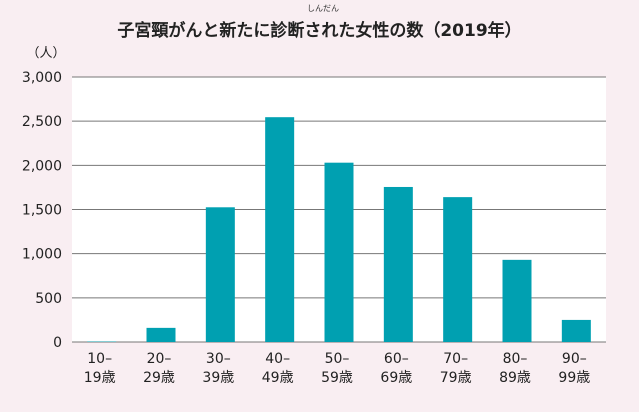 This screenshot has height=412, width=639. I want to click on y-tick-label: 0, so click(57, 343).